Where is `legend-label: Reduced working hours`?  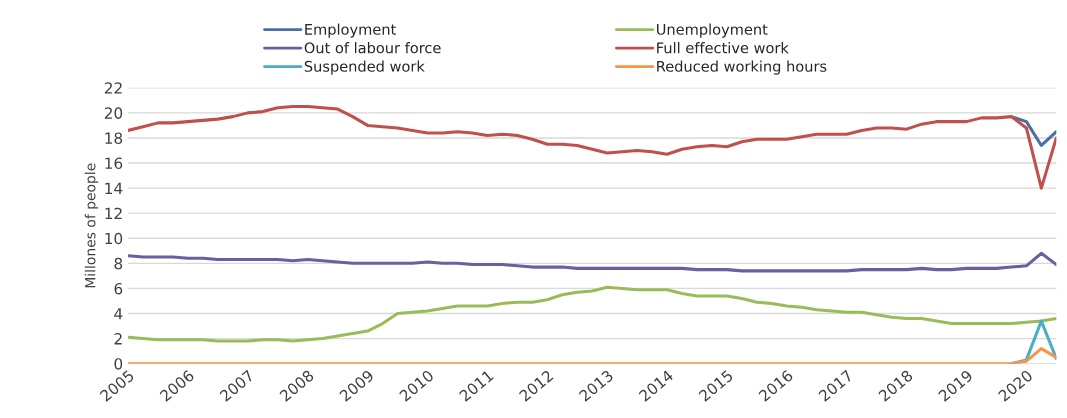 legend-label: Reduced working hours is located at coordinates (742, 67).